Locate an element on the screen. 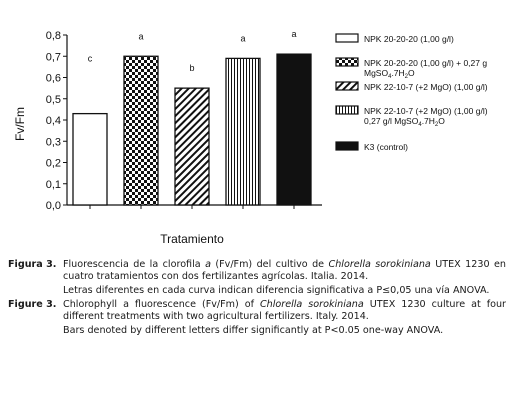  caption-es-italic-a: a is located at coordinates (208, 264).